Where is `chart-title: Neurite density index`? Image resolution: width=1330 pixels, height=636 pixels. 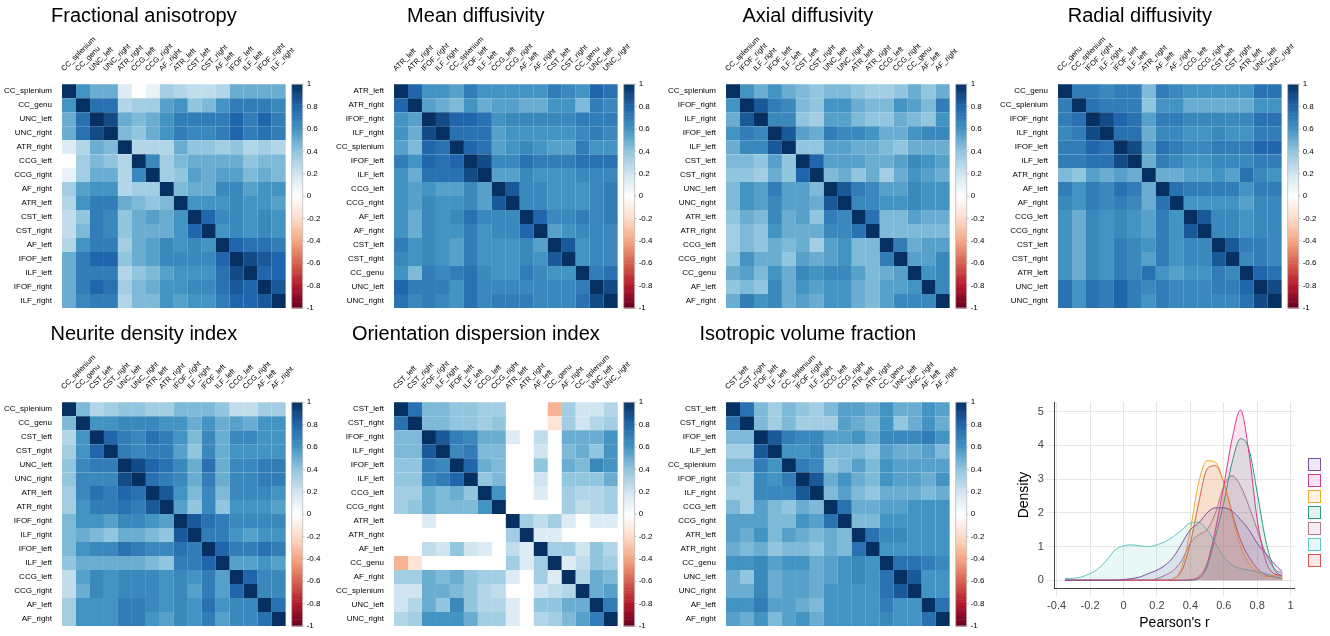 chart-title: Neurite density index is located at coordinates (144, 332).